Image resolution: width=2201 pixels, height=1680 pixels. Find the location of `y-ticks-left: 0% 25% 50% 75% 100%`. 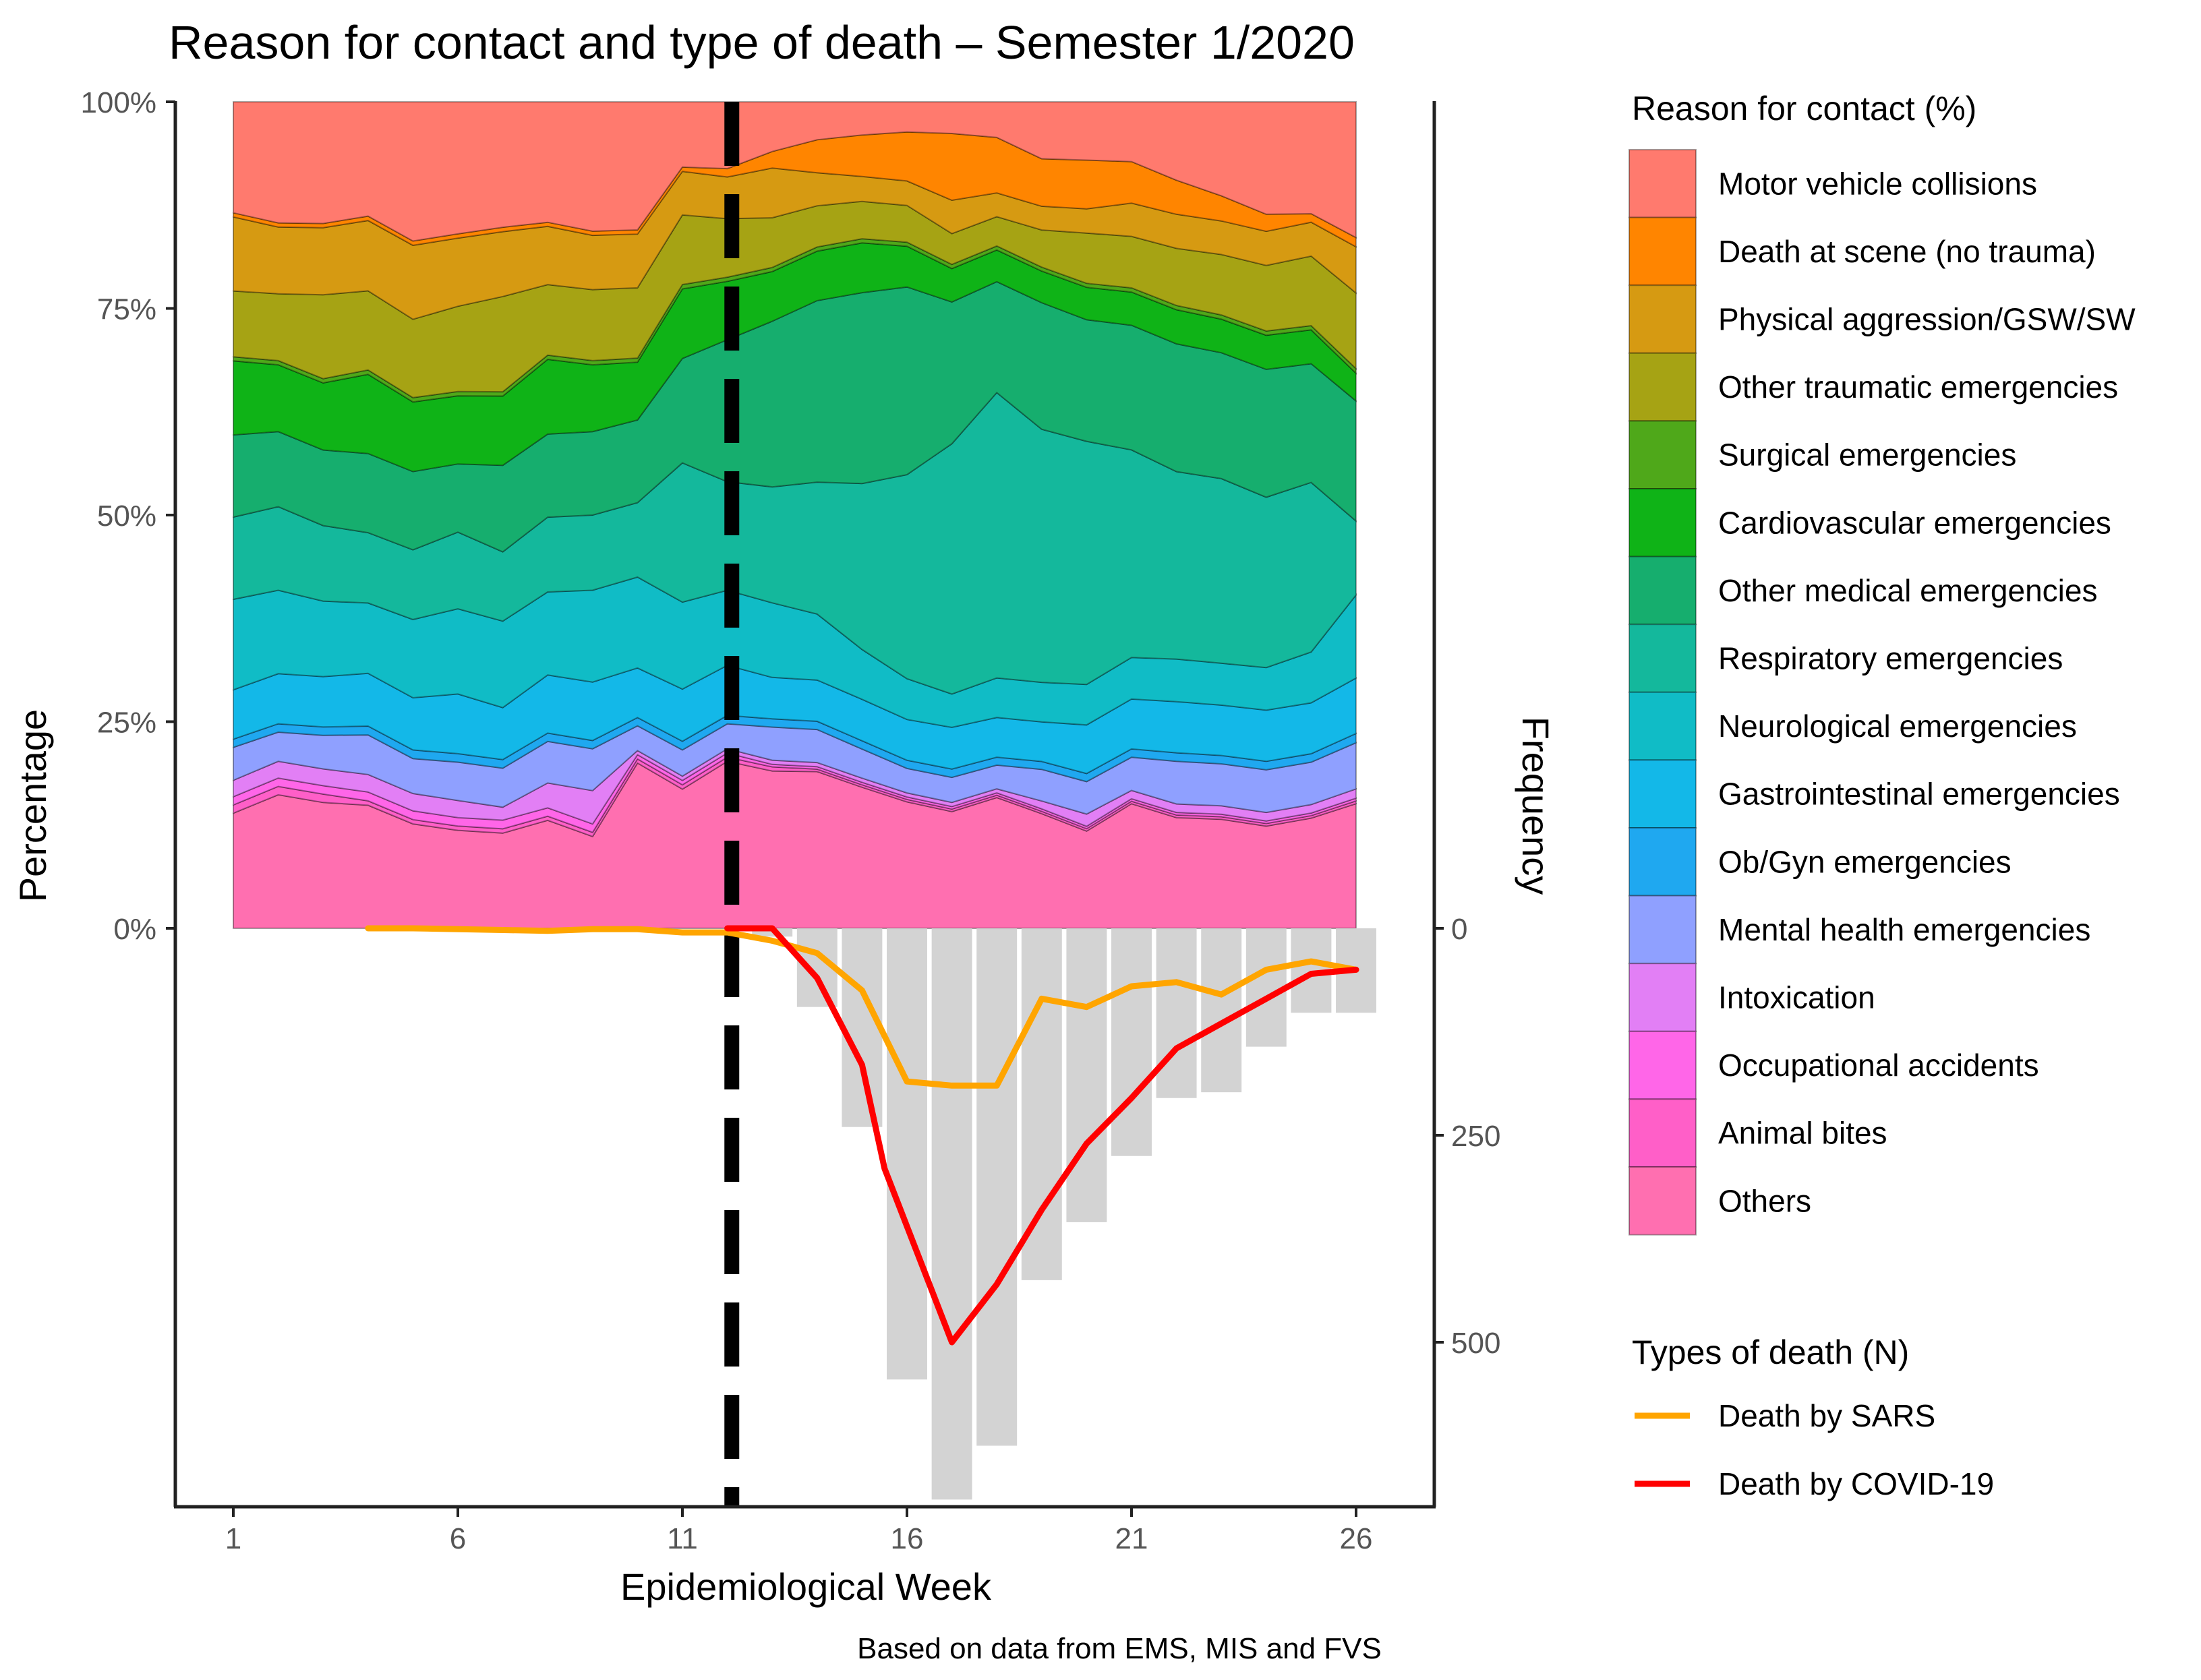

y-ticks-left: 0% 25% 50% 75% 100% is located at coordinates (127, 516).